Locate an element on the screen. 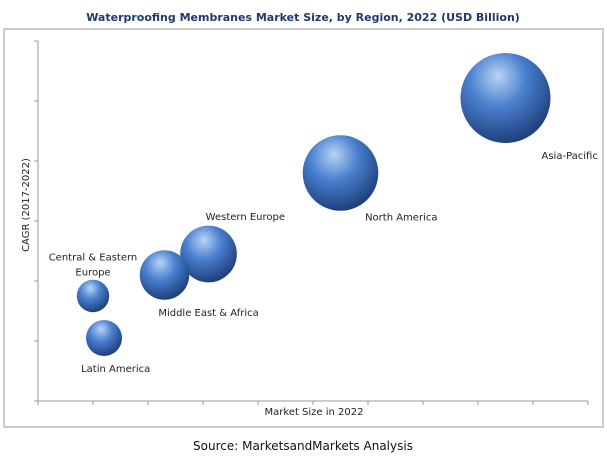 This screenshot has width=607, height=461. x-axis-label: Market Size in 2022 is located at coordinates (313, 412).